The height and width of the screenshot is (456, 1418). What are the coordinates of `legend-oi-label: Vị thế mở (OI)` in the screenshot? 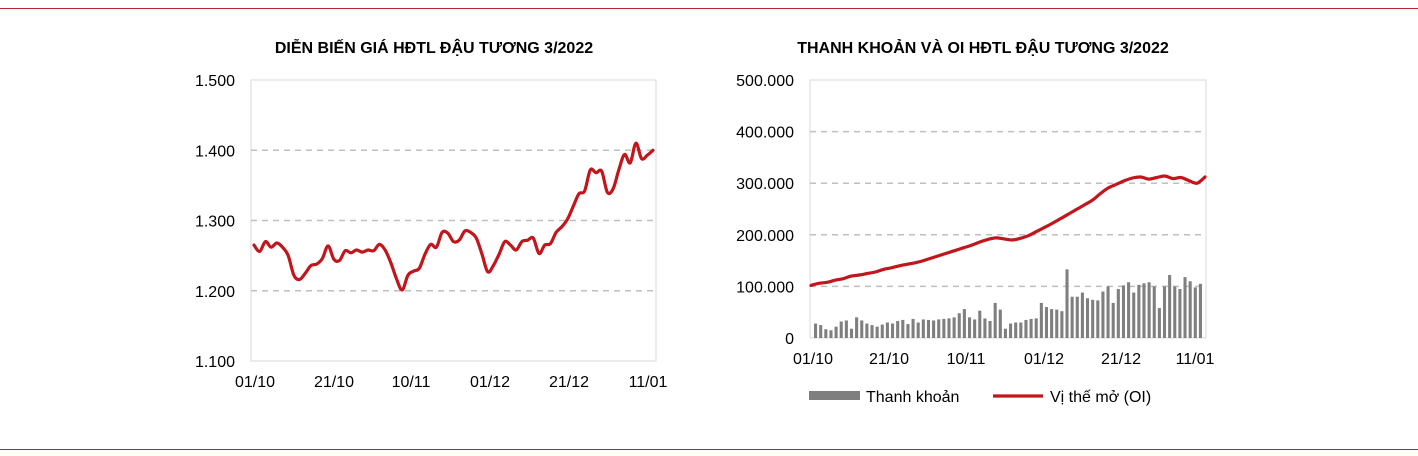 It's located at (1100, 397).